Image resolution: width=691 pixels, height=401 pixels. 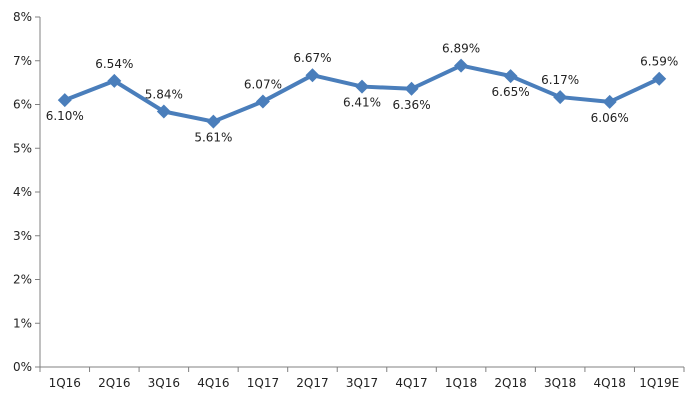 I want to click on data-label: 6.41%, so click(x=362, y=103).